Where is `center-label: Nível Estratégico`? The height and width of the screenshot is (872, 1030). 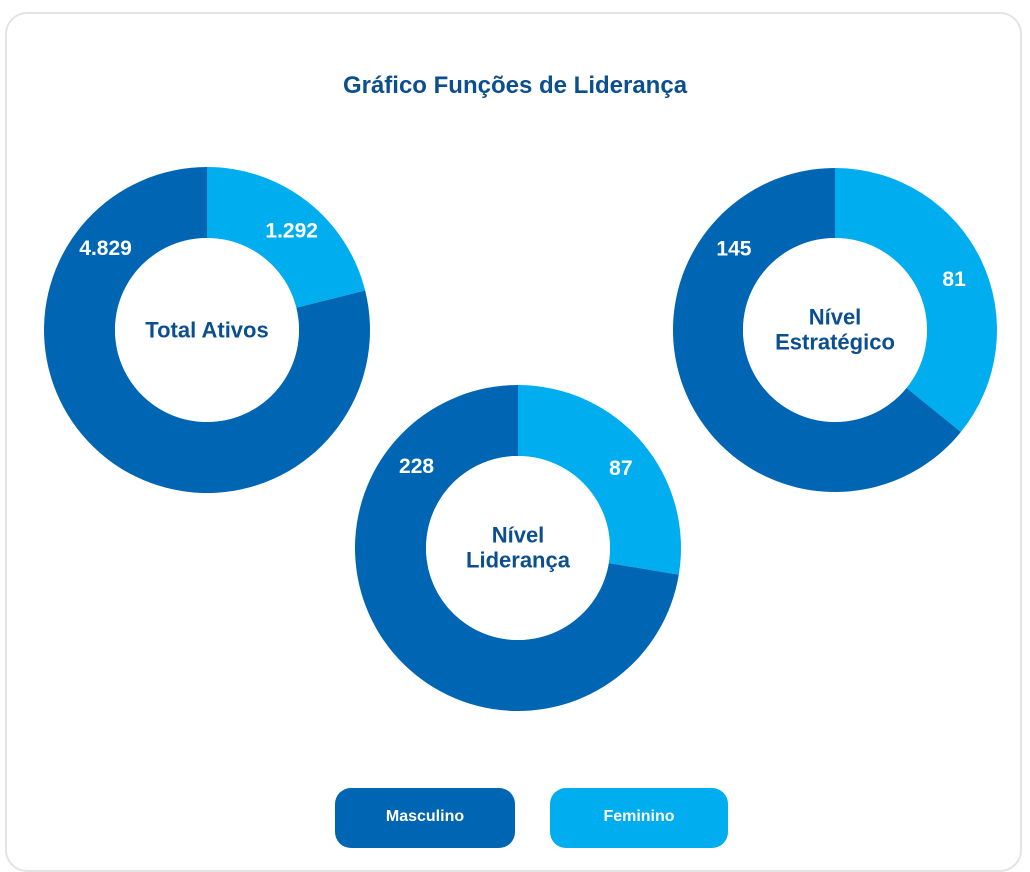
center-label: Nível Estratégico is located at coordinates (835, 329).